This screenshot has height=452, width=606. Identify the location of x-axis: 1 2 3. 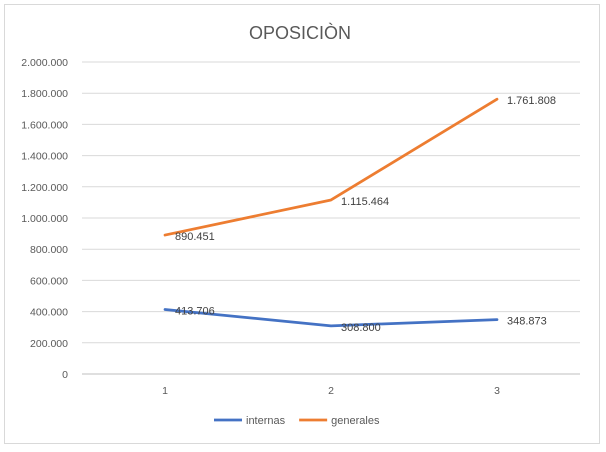
(331, 391).